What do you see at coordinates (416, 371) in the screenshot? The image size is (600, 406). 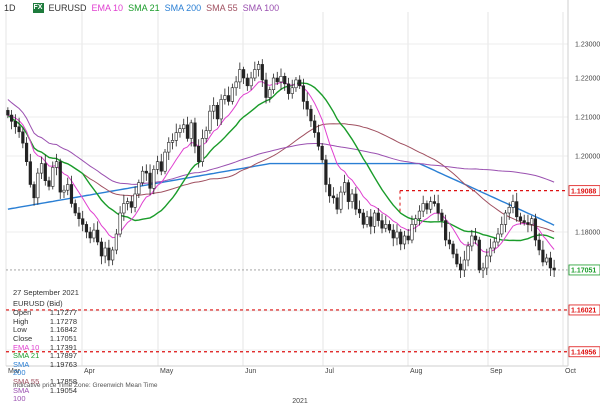 I see `x-tick-label: Aug` at bounding box center [416, 371].